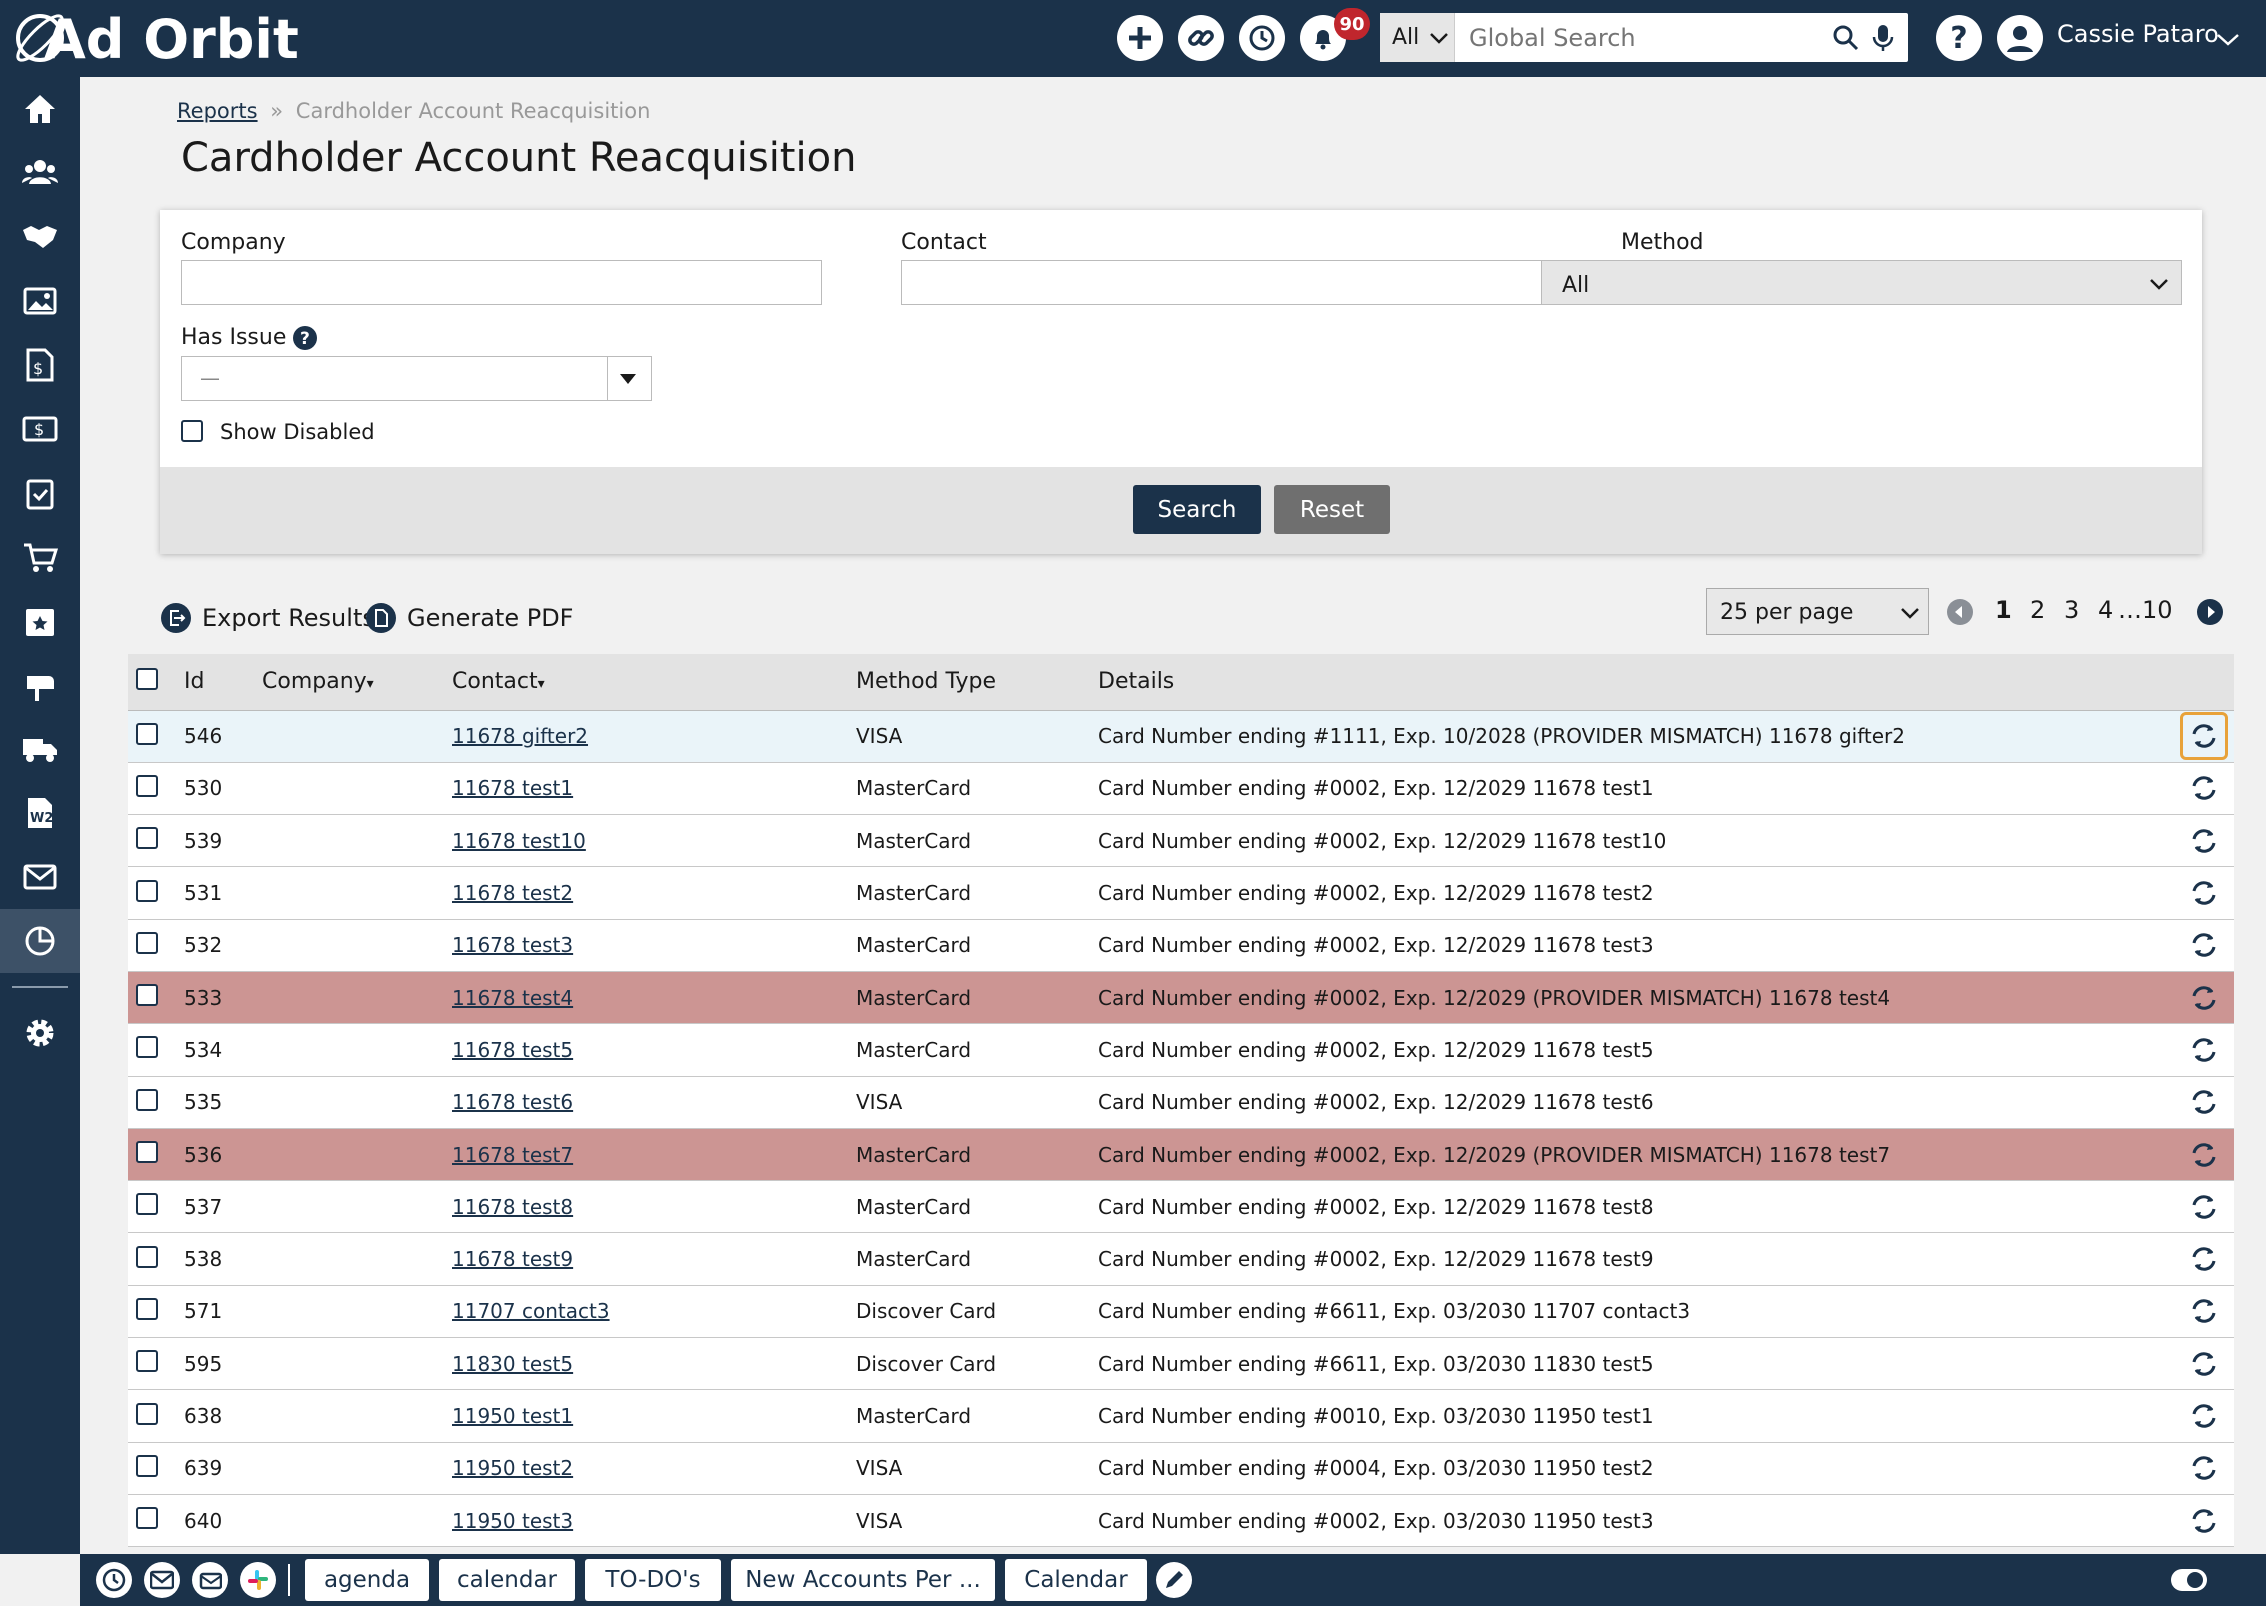 The width and height of the screenshot is (2266, 1606). Describe the element at coordinates (2038, 610) in the screenshot. I see `page-2: 2` at that location.